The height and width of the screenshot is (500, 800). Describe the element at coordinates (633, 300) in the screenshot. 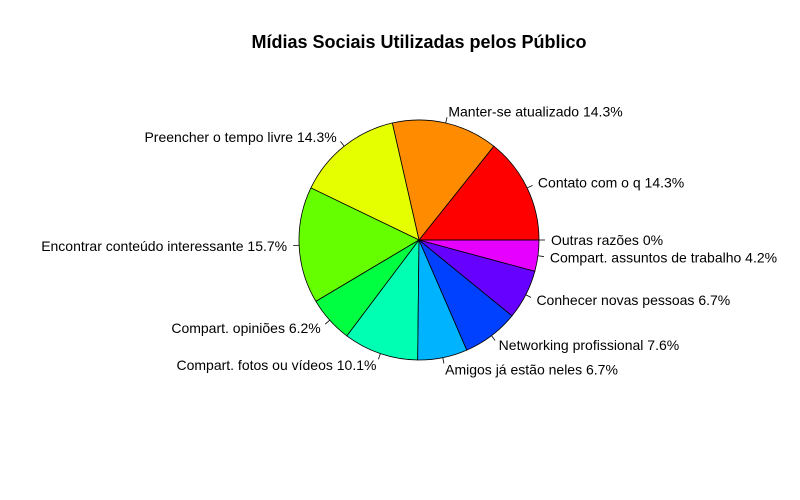

I see `pie-slice-label: Conhecer novas pessoas 6.7%` at that location.